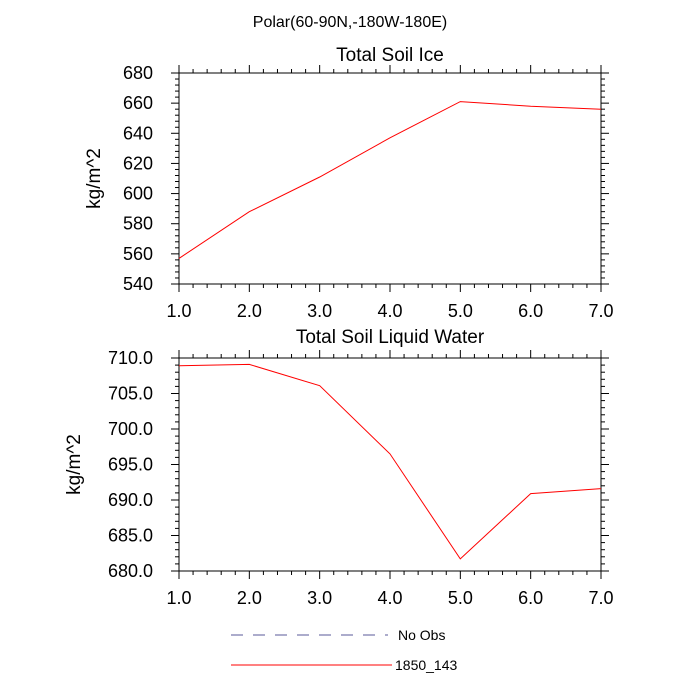  Describe the element at coordinates (130, 536) in the screenshot. I see `y-tick-label: 685.0` at that location.